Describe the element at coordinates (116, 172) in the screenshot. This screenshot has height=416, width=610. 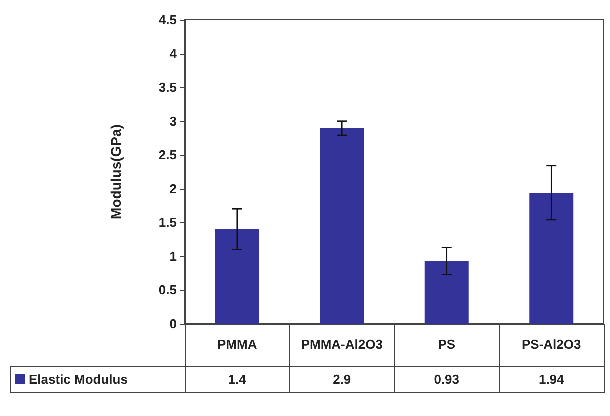
I see `y-axis-title: Modulus(GPa)` at that location.